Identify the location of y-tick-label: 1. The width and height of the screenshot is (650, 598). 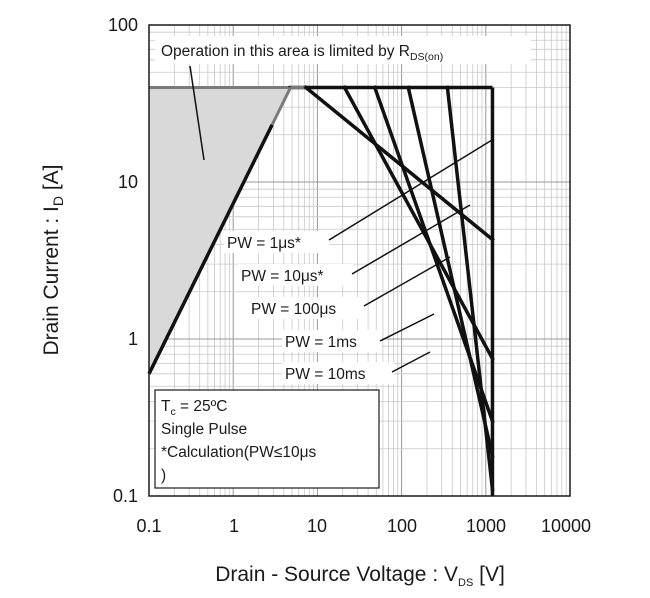
(133, 339).